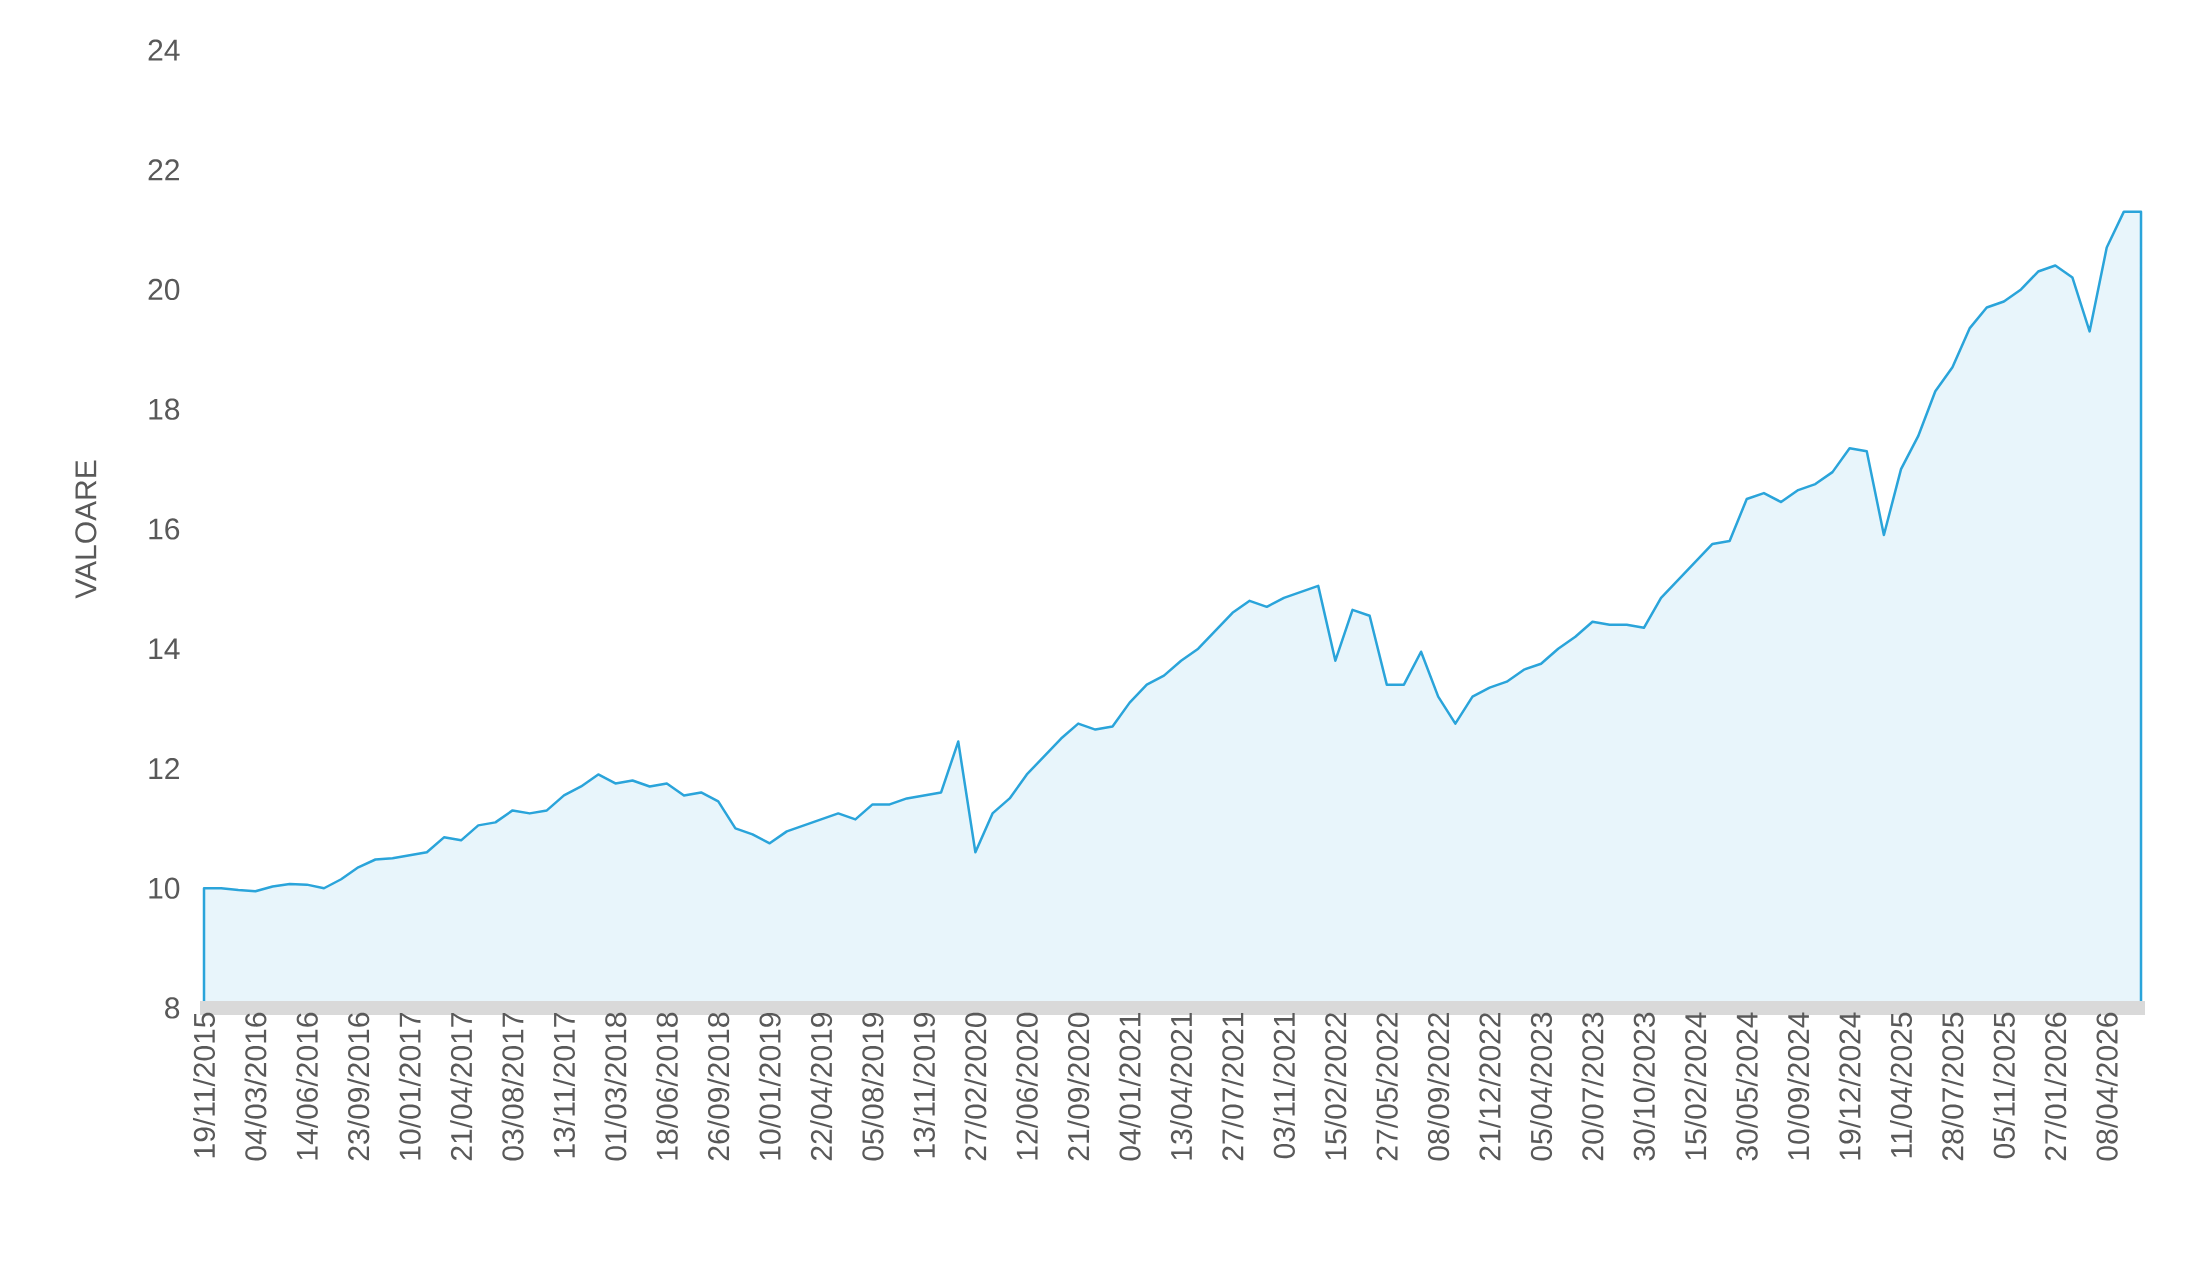  I want to click on x-tick-label: 22/04/2019, so click(821, 1086).